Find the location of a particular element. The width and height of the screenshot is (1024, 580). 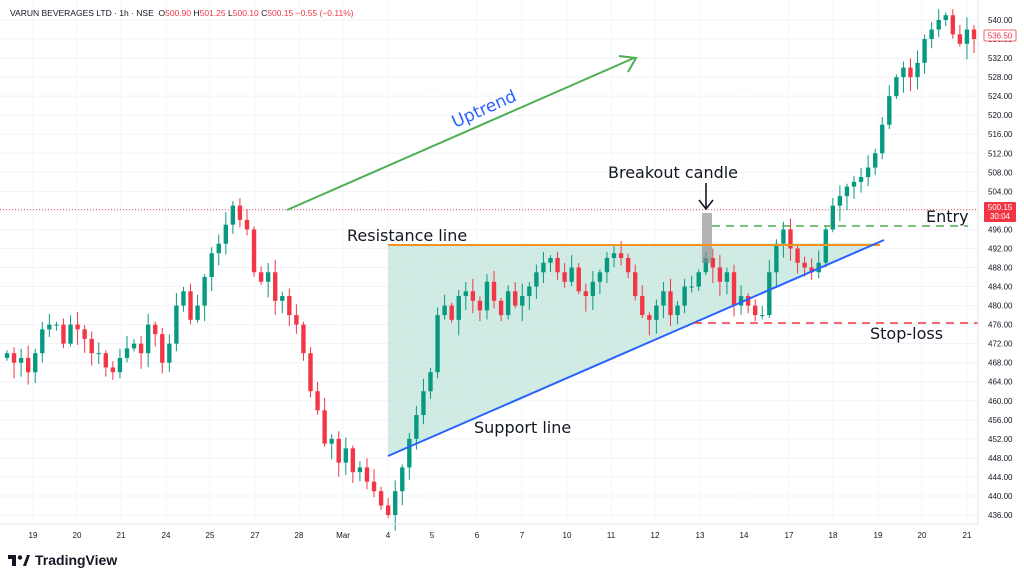

price-tick-label: 468.00 is located at coordinates (1000, 363).